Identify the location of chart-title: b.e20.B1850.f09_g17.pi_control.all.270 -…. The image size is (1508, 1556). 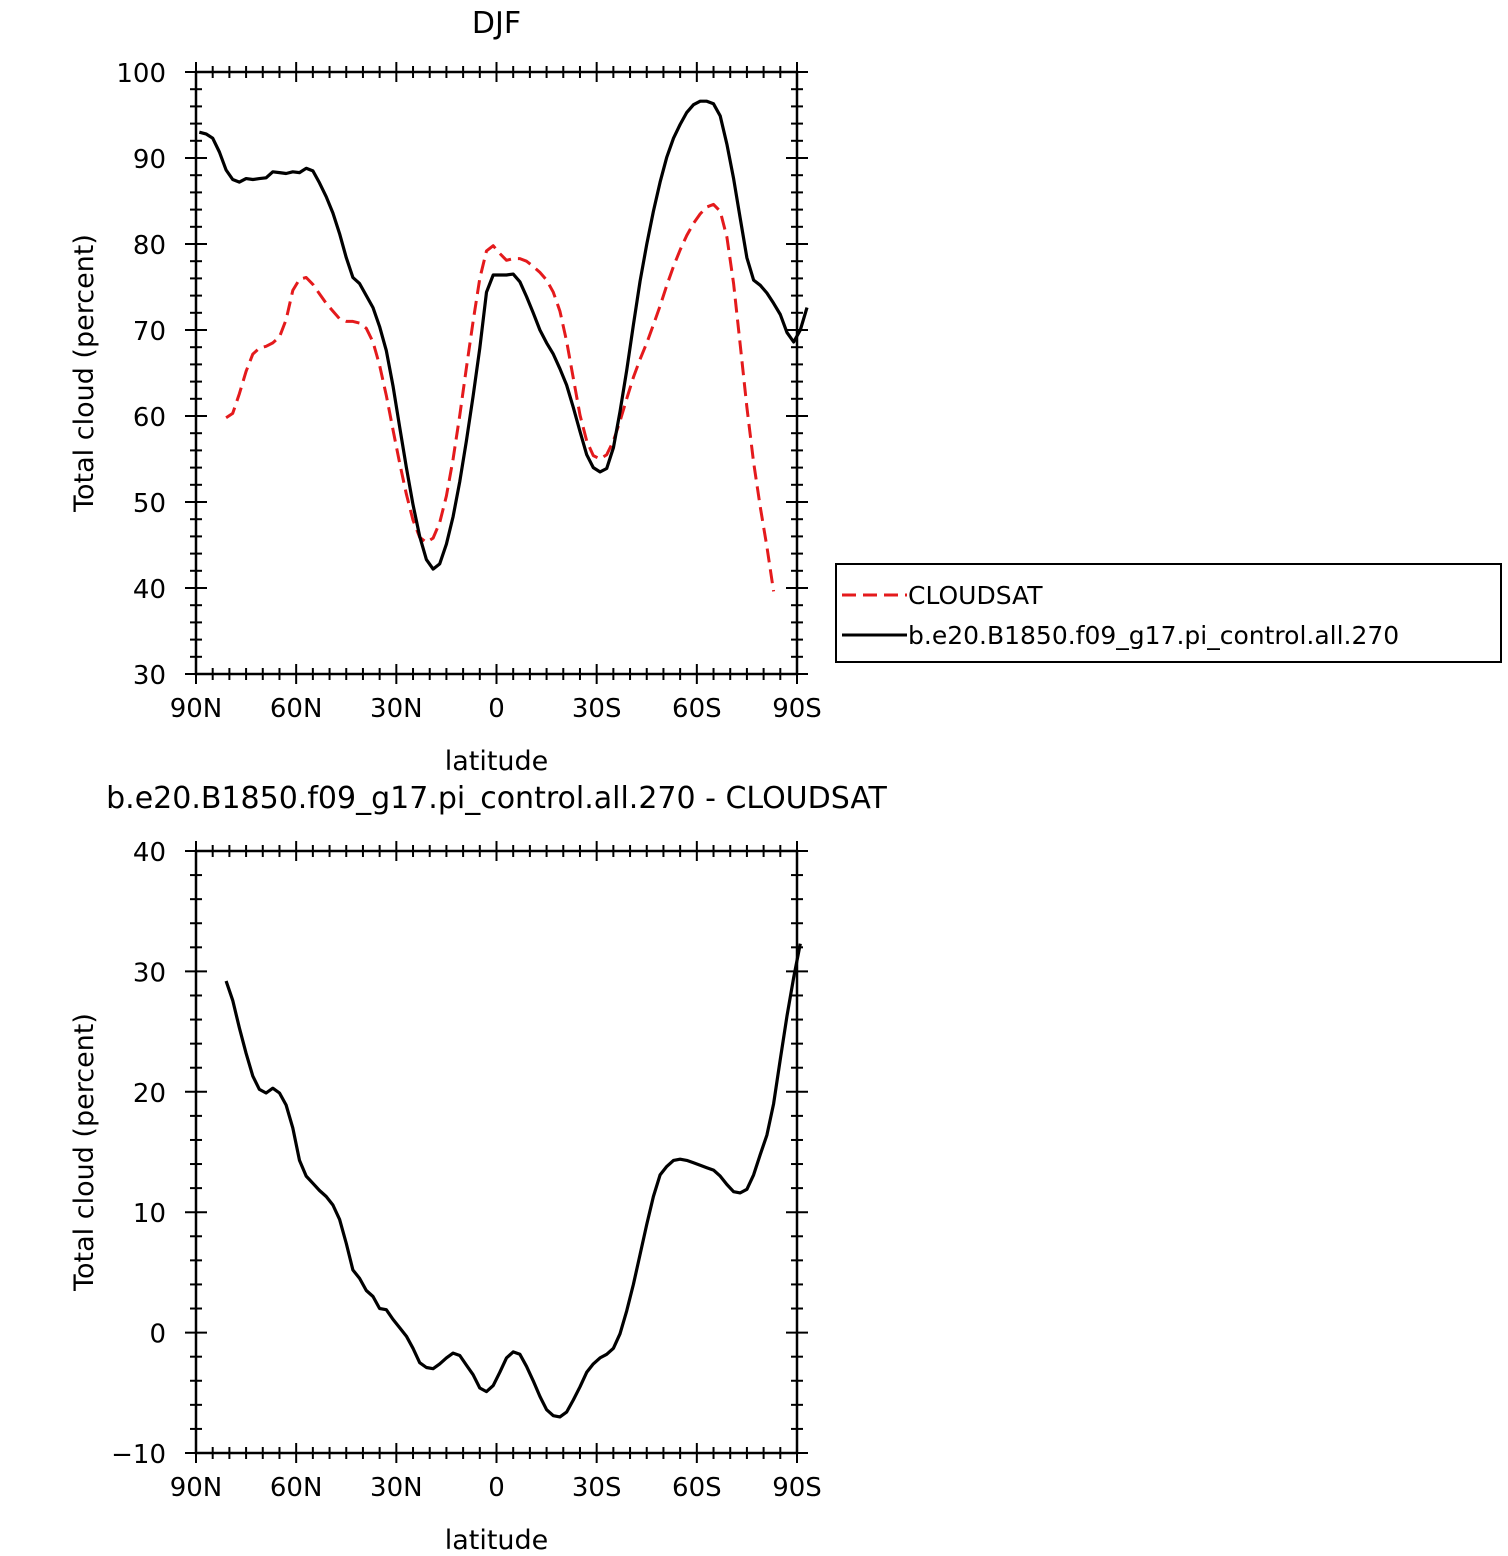
(496, 798).